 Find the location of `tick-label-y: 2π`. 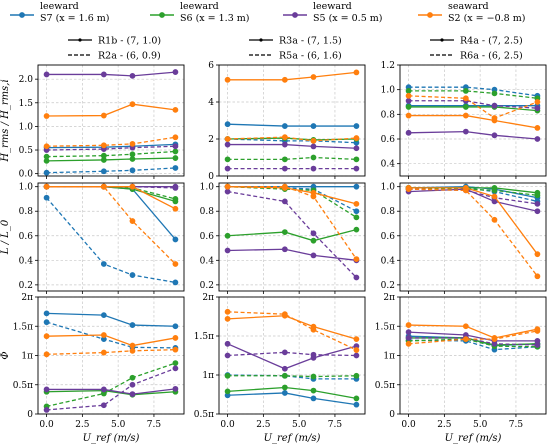

tick-label-y: 2π is located at coordinates (389, 298).